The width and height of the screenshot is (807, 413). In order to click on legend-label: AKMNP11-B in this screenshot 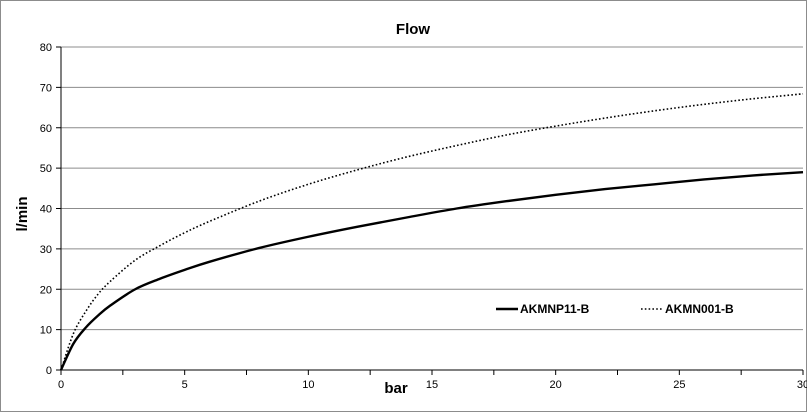, I will do `click(555, 309)`.